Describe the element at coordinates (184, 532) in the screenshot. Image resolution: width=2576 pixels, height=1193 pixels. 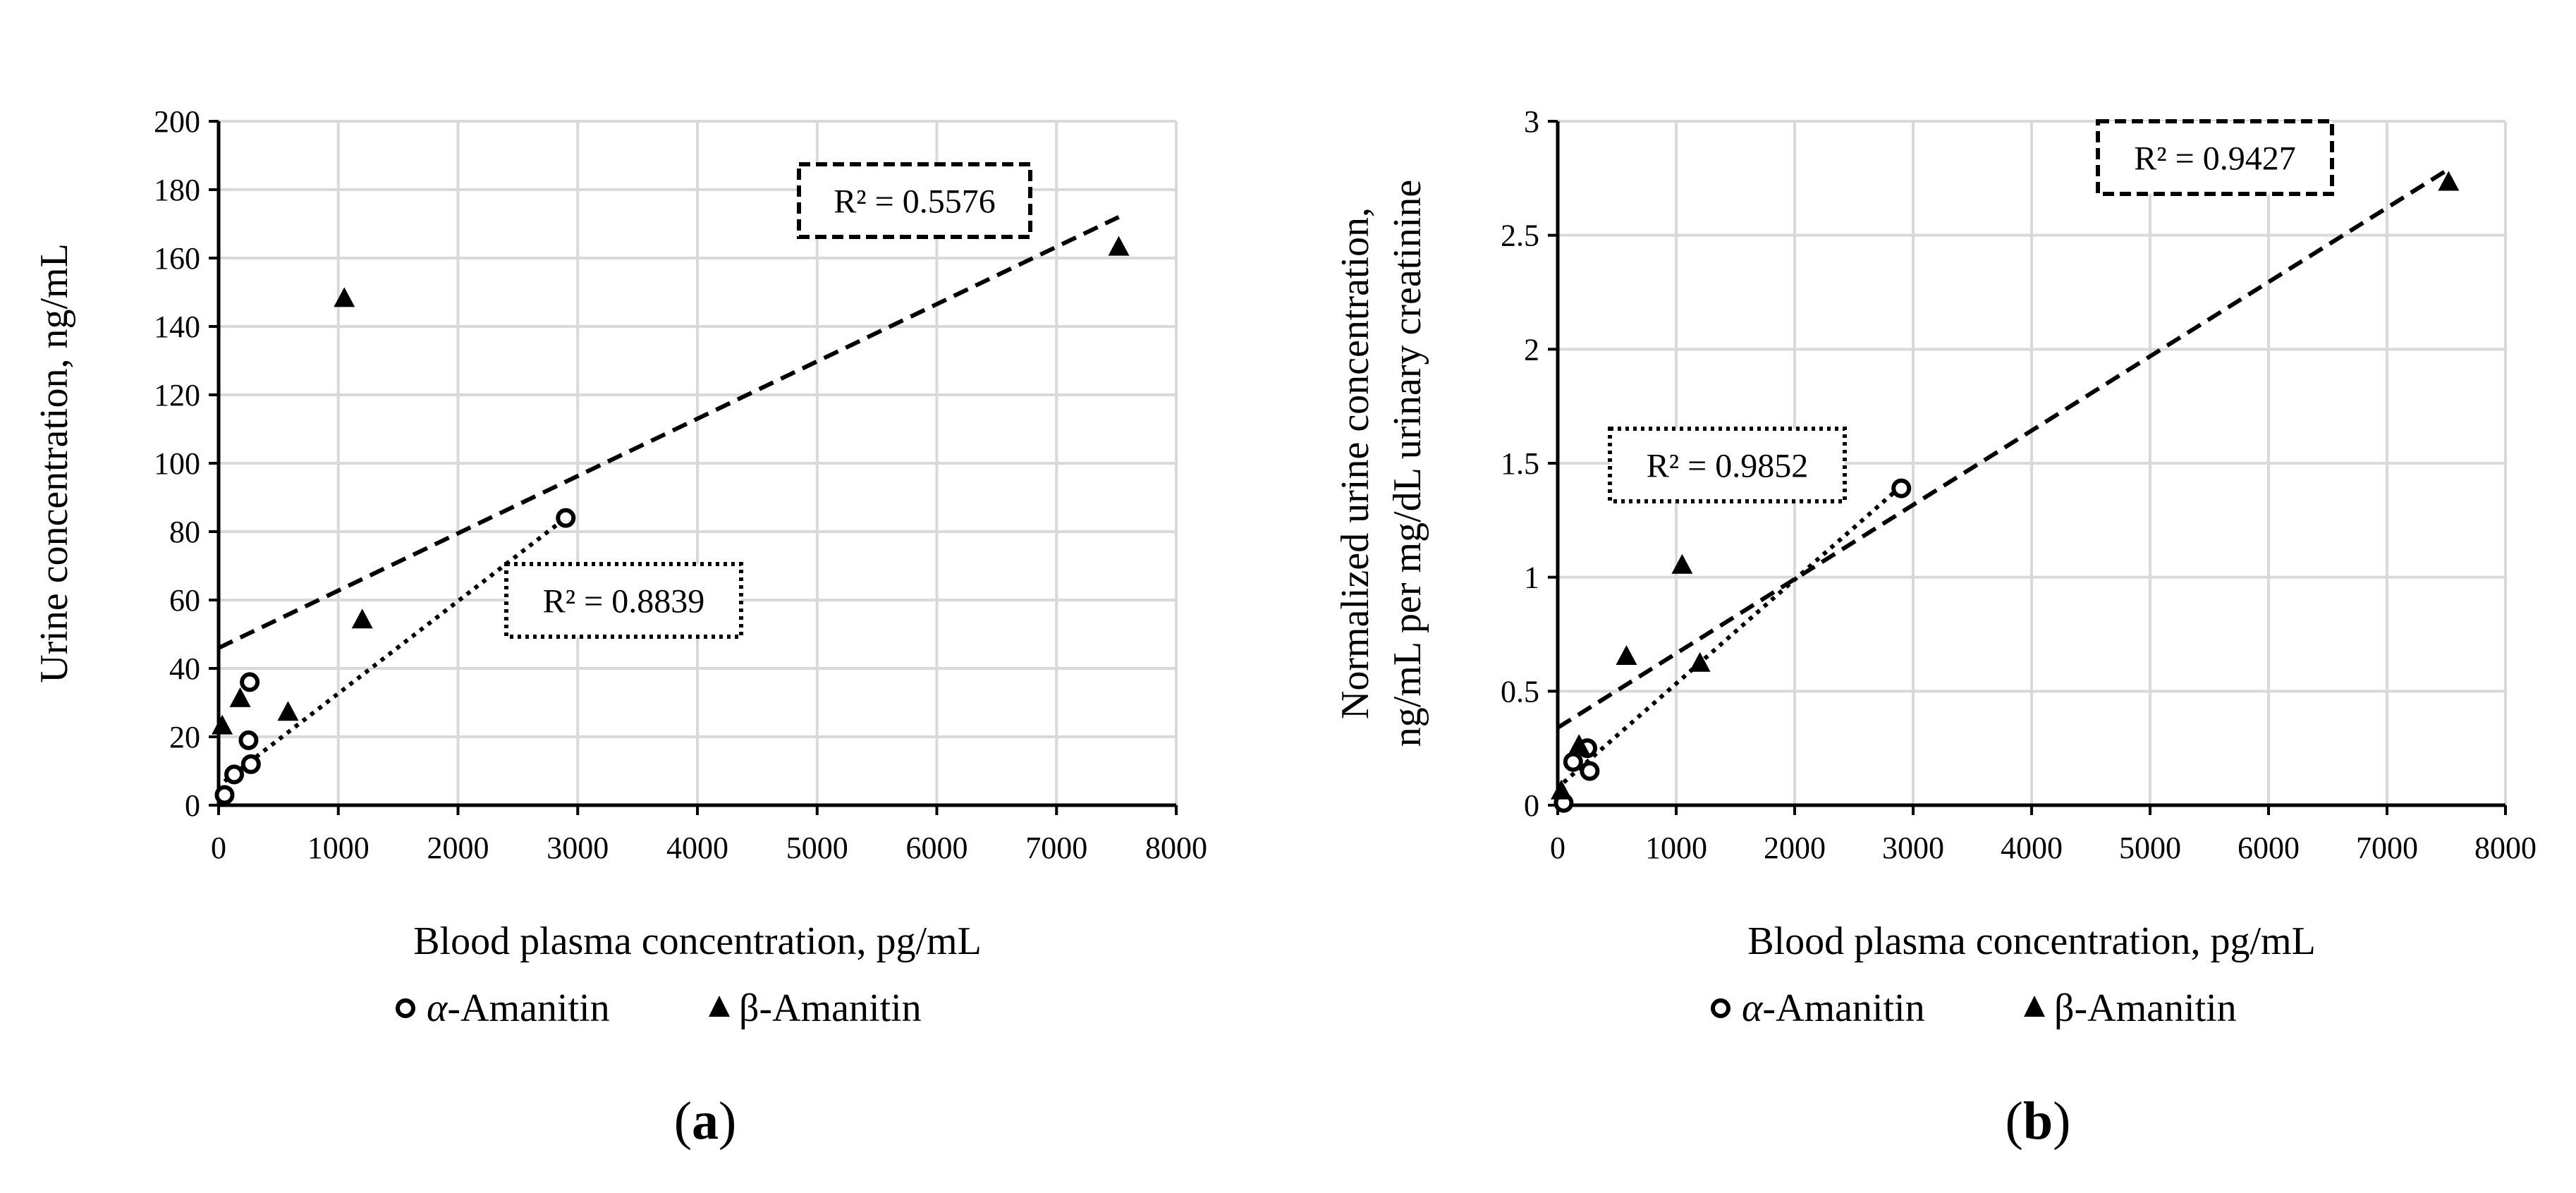
I see `y-tick-label: 80` at that location.